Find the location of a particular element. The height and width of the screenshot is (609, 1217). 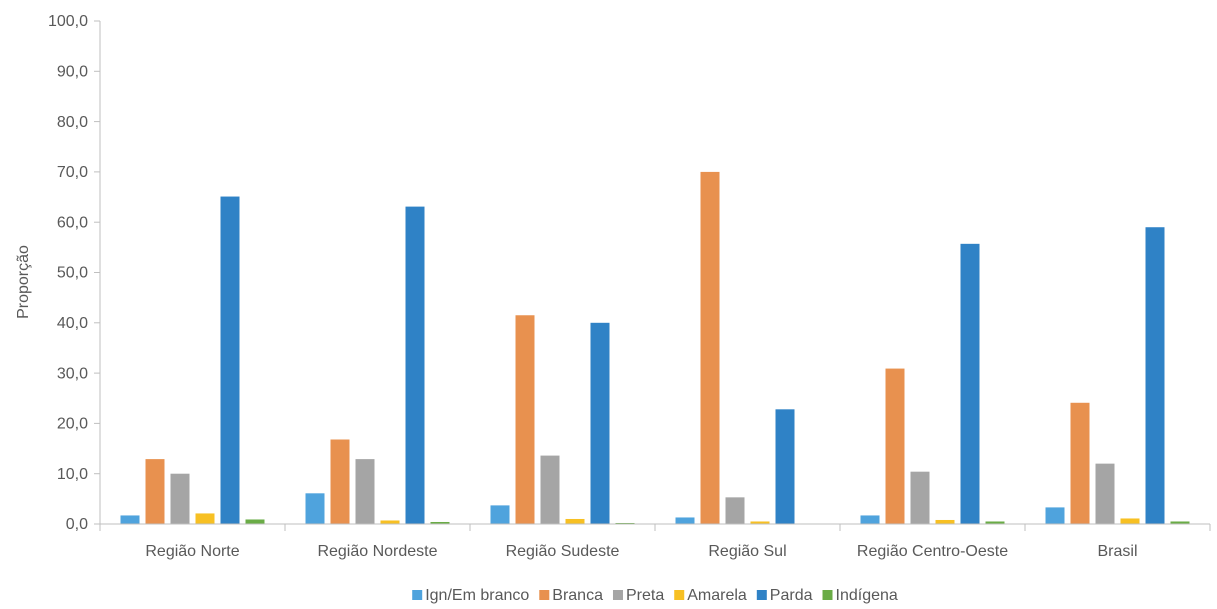

y-tick-label: 70,0 is located at coordinates (72, 172).